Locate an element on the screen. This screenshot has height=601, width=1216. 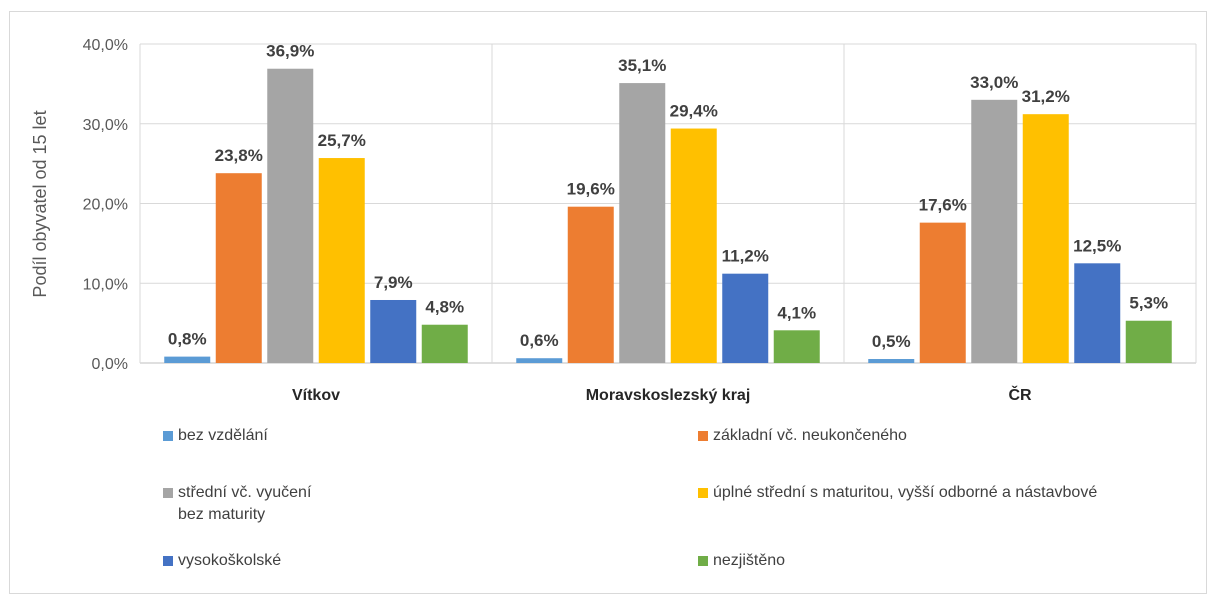
legend-item: vysokoškolské is located at coordinates (222, 561).